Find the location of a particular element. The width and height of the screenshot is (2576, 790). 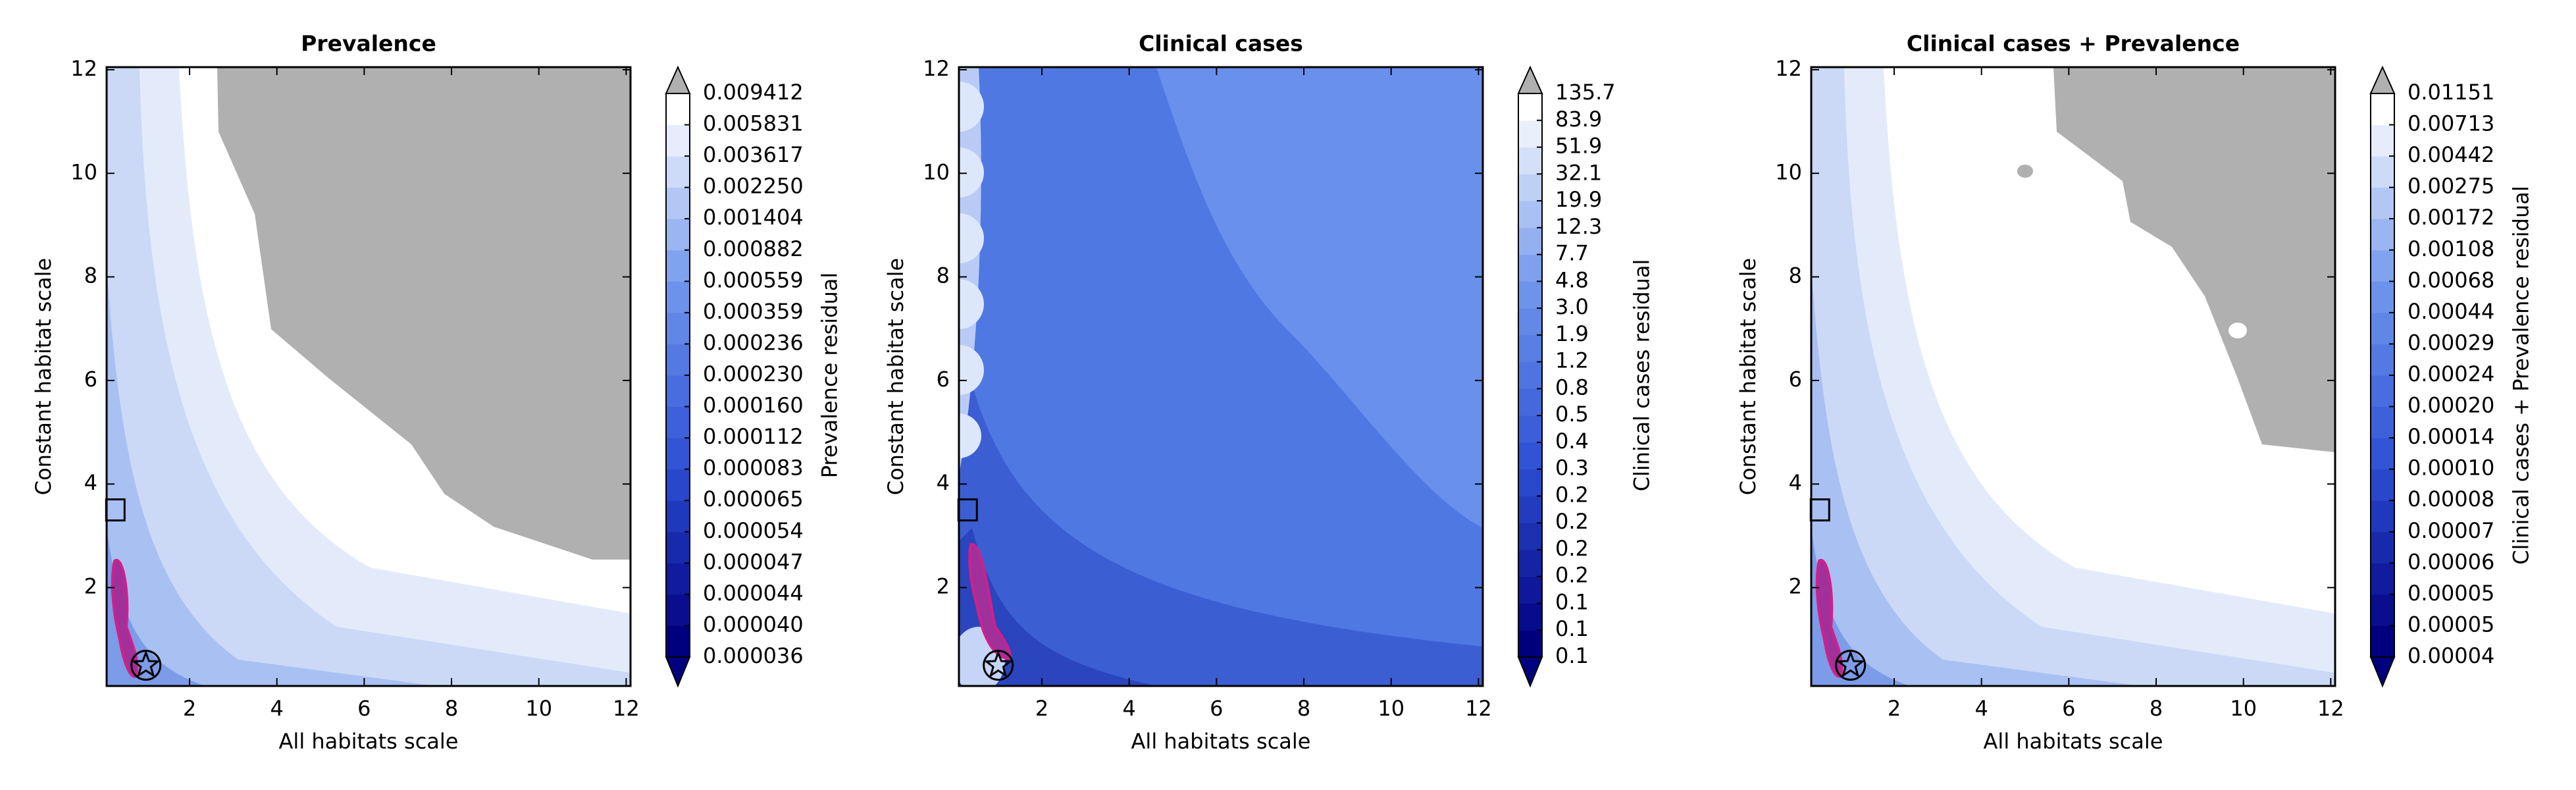

x-tick-label: 4 is located at coordinates (1981, 708).